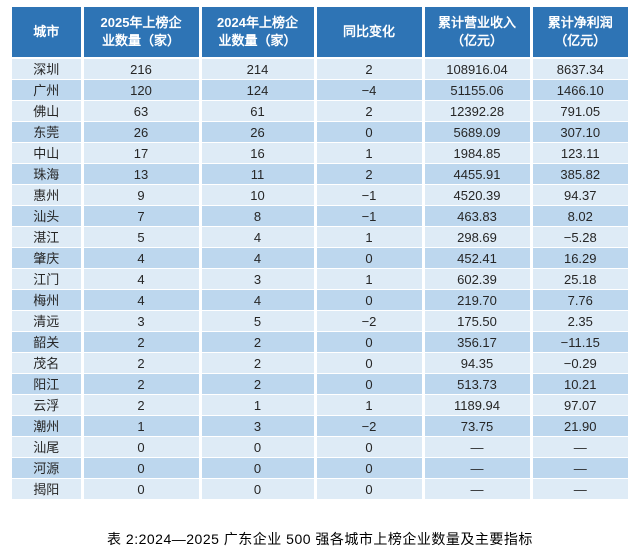 The width and height of the screenshot is (640, 555). Describe the element at coordinates (258, 111) in the screenshot. I see `value-cell: 61` at that location.